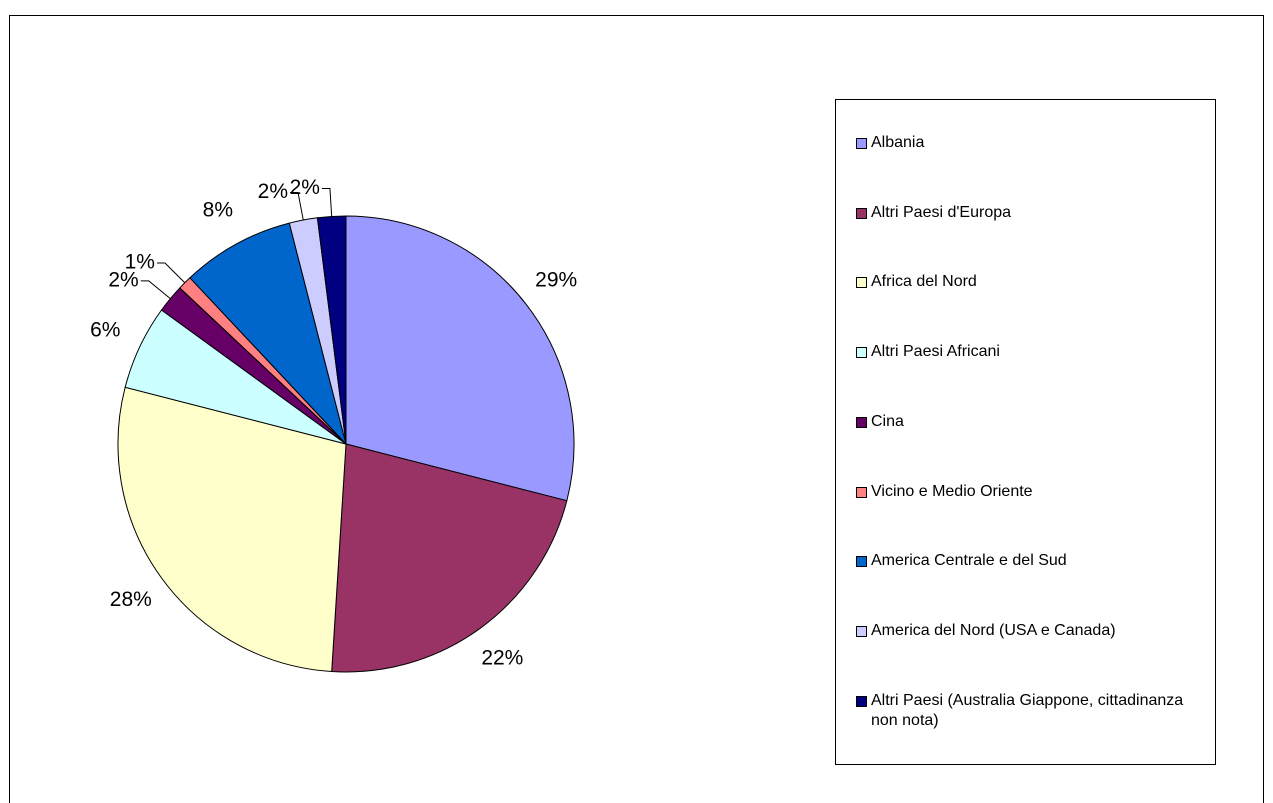 This screenshot has width=1273, height=803. I want to click on legend-item: Altri Paesi d'Europa, so click(1025, 213).